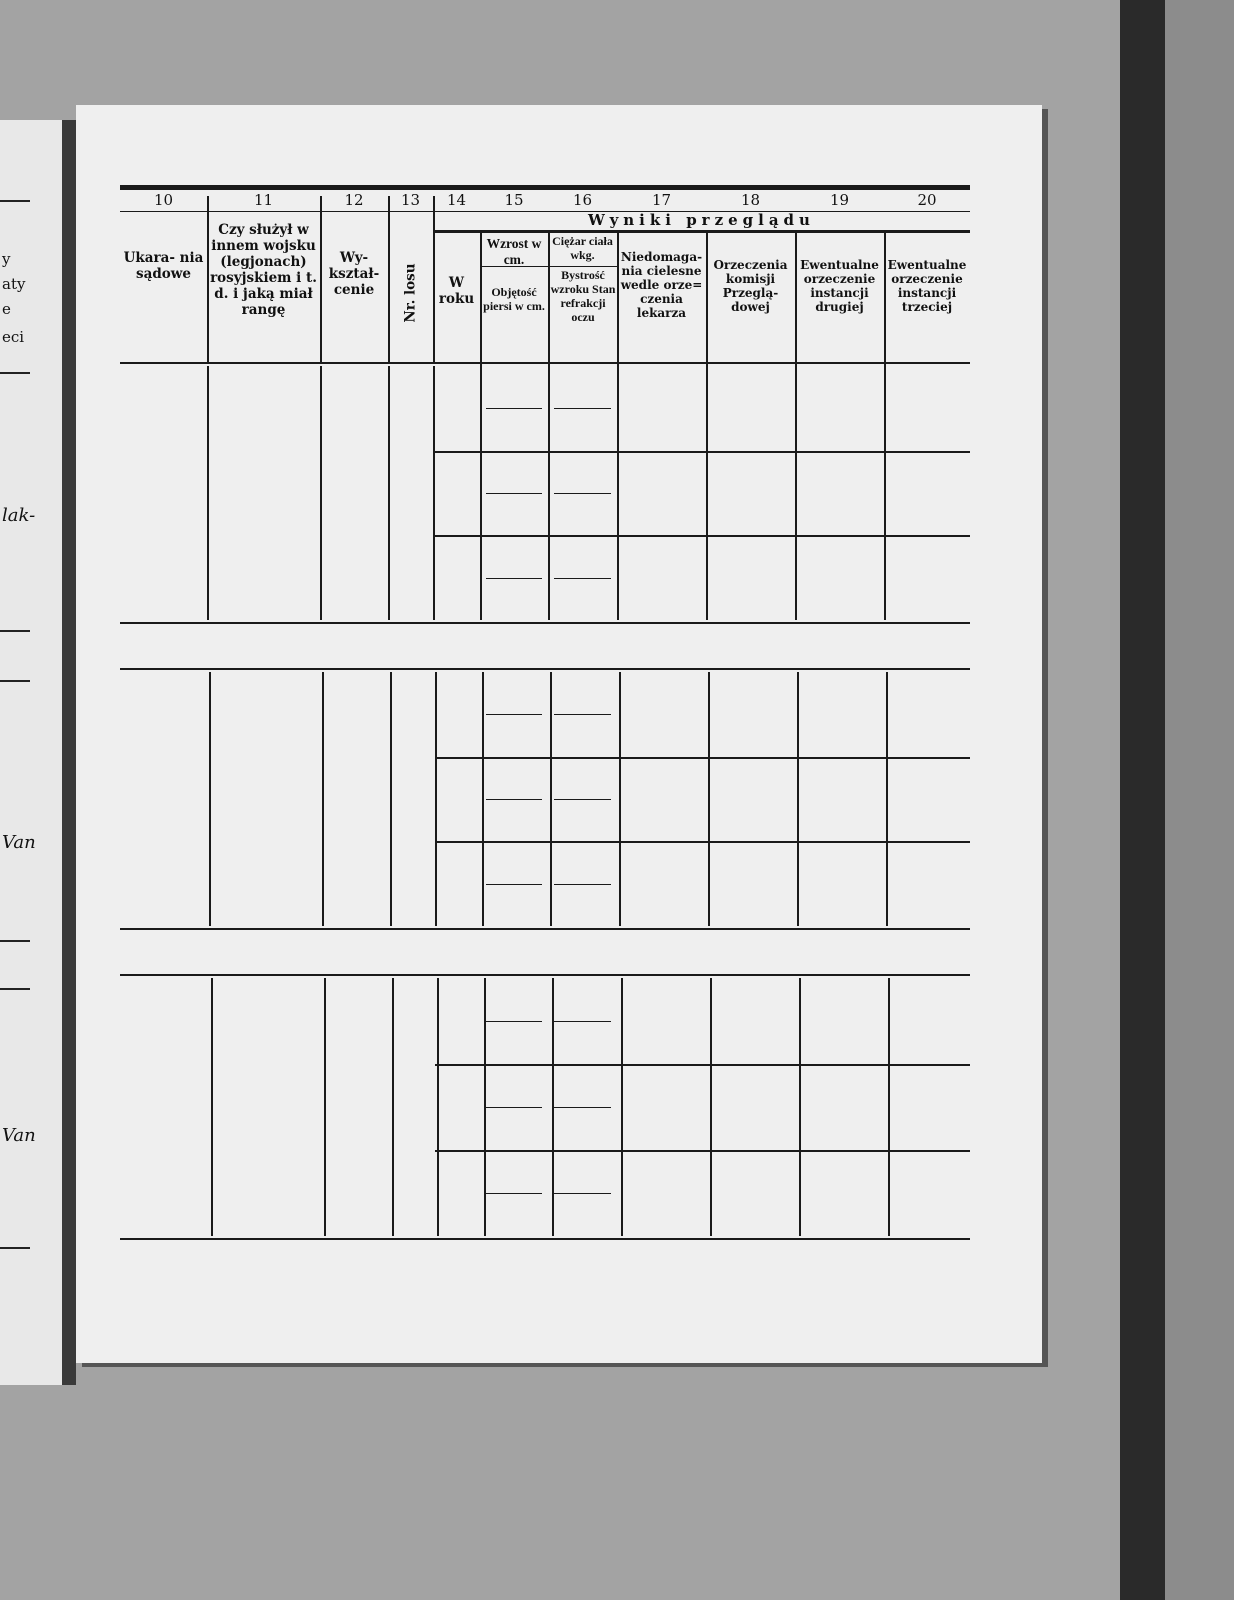 The width and height of the screenshot is (1234, 1600). I want to click on section-title-rule, so click(701, 231).